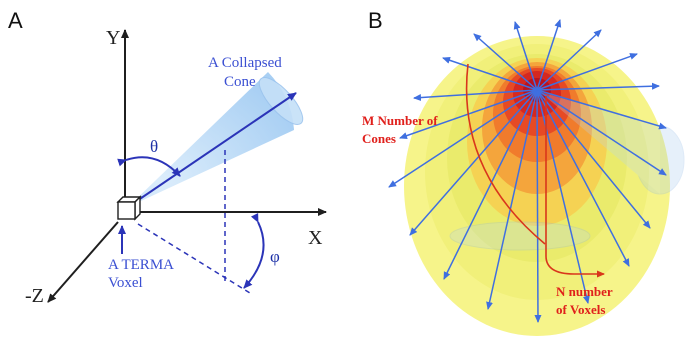  Describe the element at coordinates (194, 258) in the screenshot. I see `projection-floor` at that location.